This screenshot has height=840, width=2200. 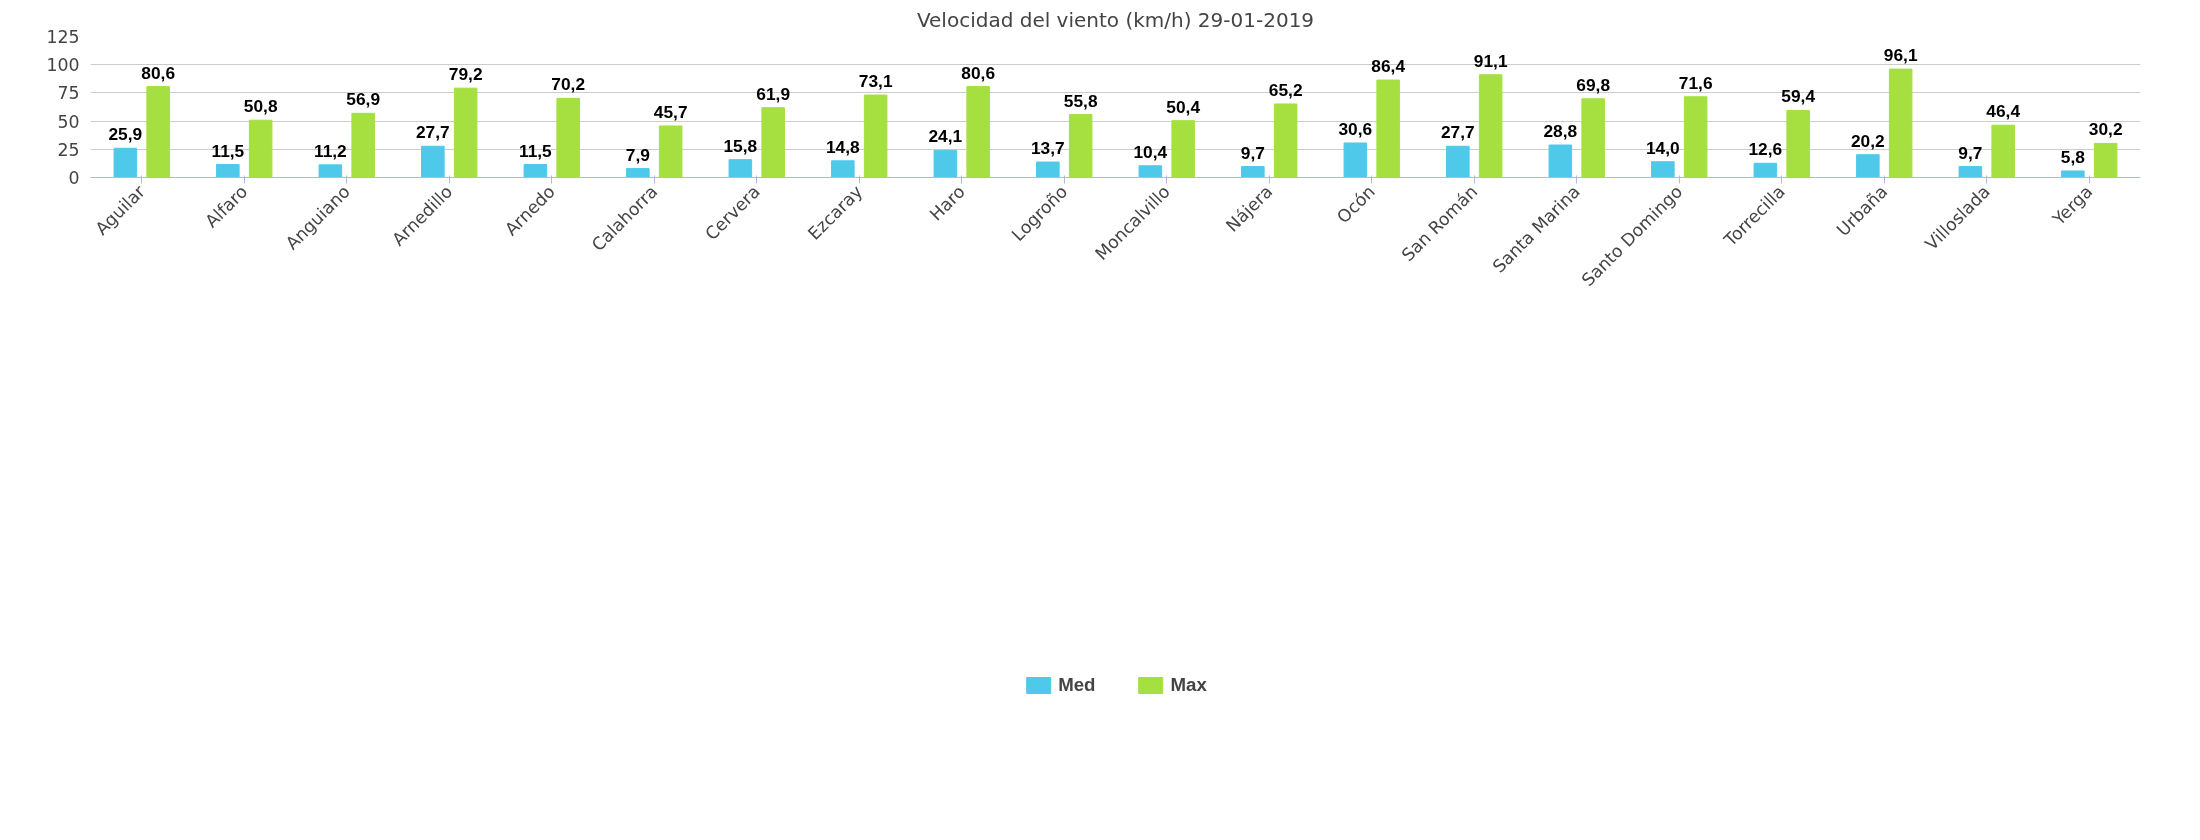 What do you see at coordinates (2003, 111) in the screenshot?
I see `data-label: 46,4` at bounding box center [2003, 111].